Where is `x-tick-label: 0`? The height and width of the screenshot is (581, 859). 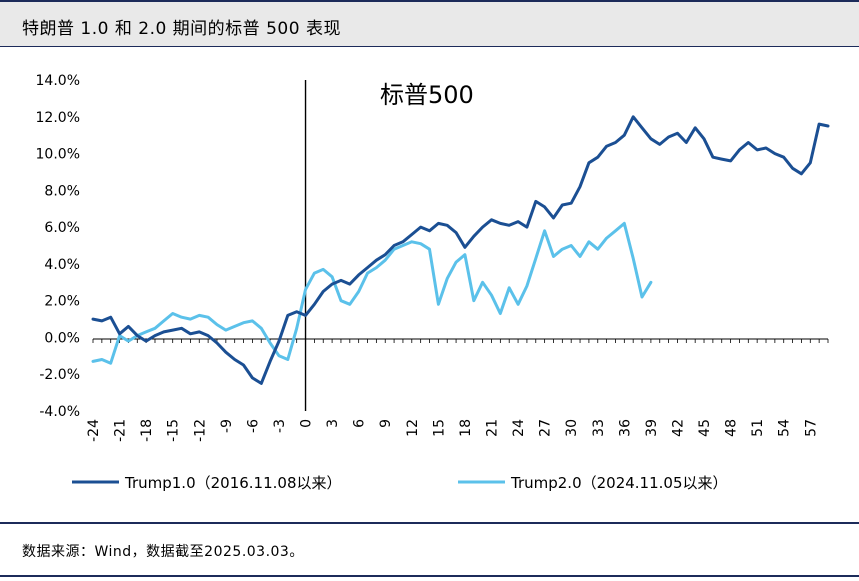
x-tick-label: 0 is located at coordinates (307, 423).